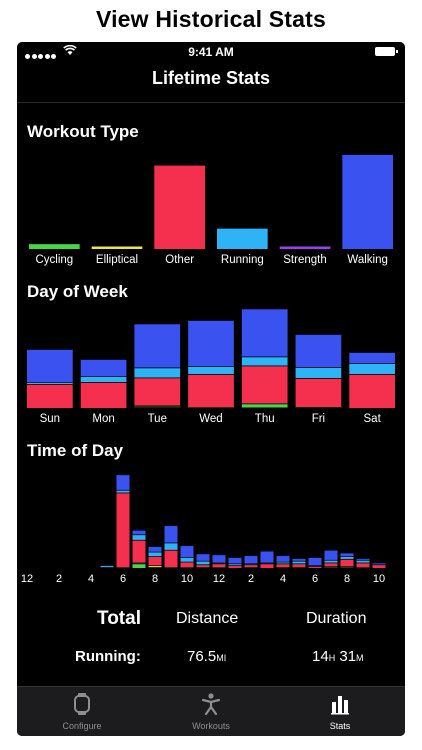 The image size is (422, 750). Describe the element at coordinates (336, 618) in the screenshot. I see `duration-header: Duration` at that location.